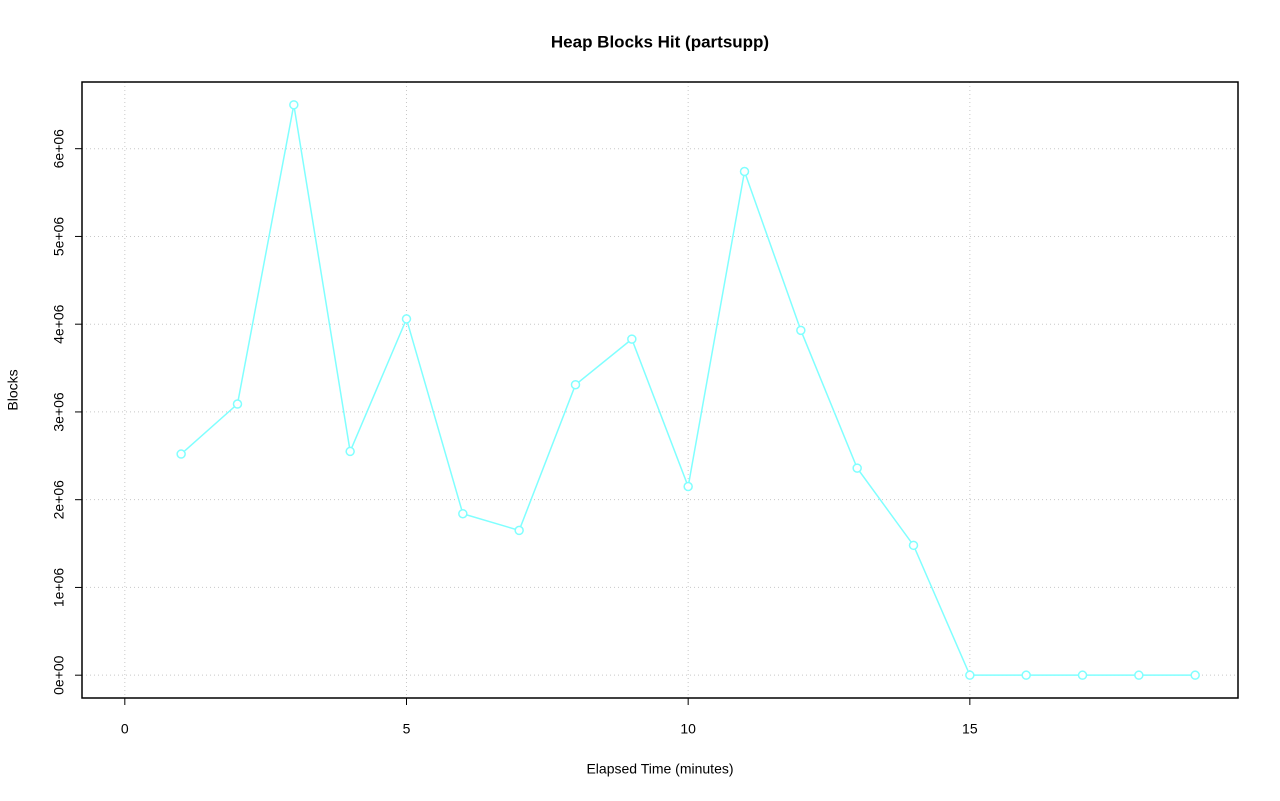 This screenshot has height=801, width=1280. Describe the element at coordinates (59, 675) in the screenshot. I see `y-tick-label: 0e+00` at that location.